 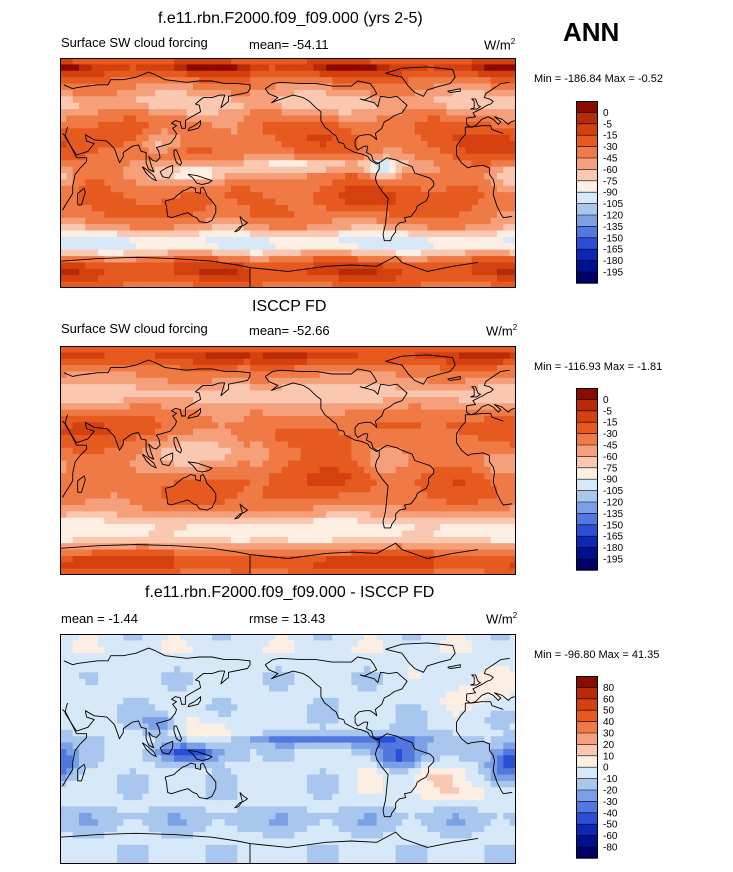 I want to click on coastline, so click(x=178, y=157).